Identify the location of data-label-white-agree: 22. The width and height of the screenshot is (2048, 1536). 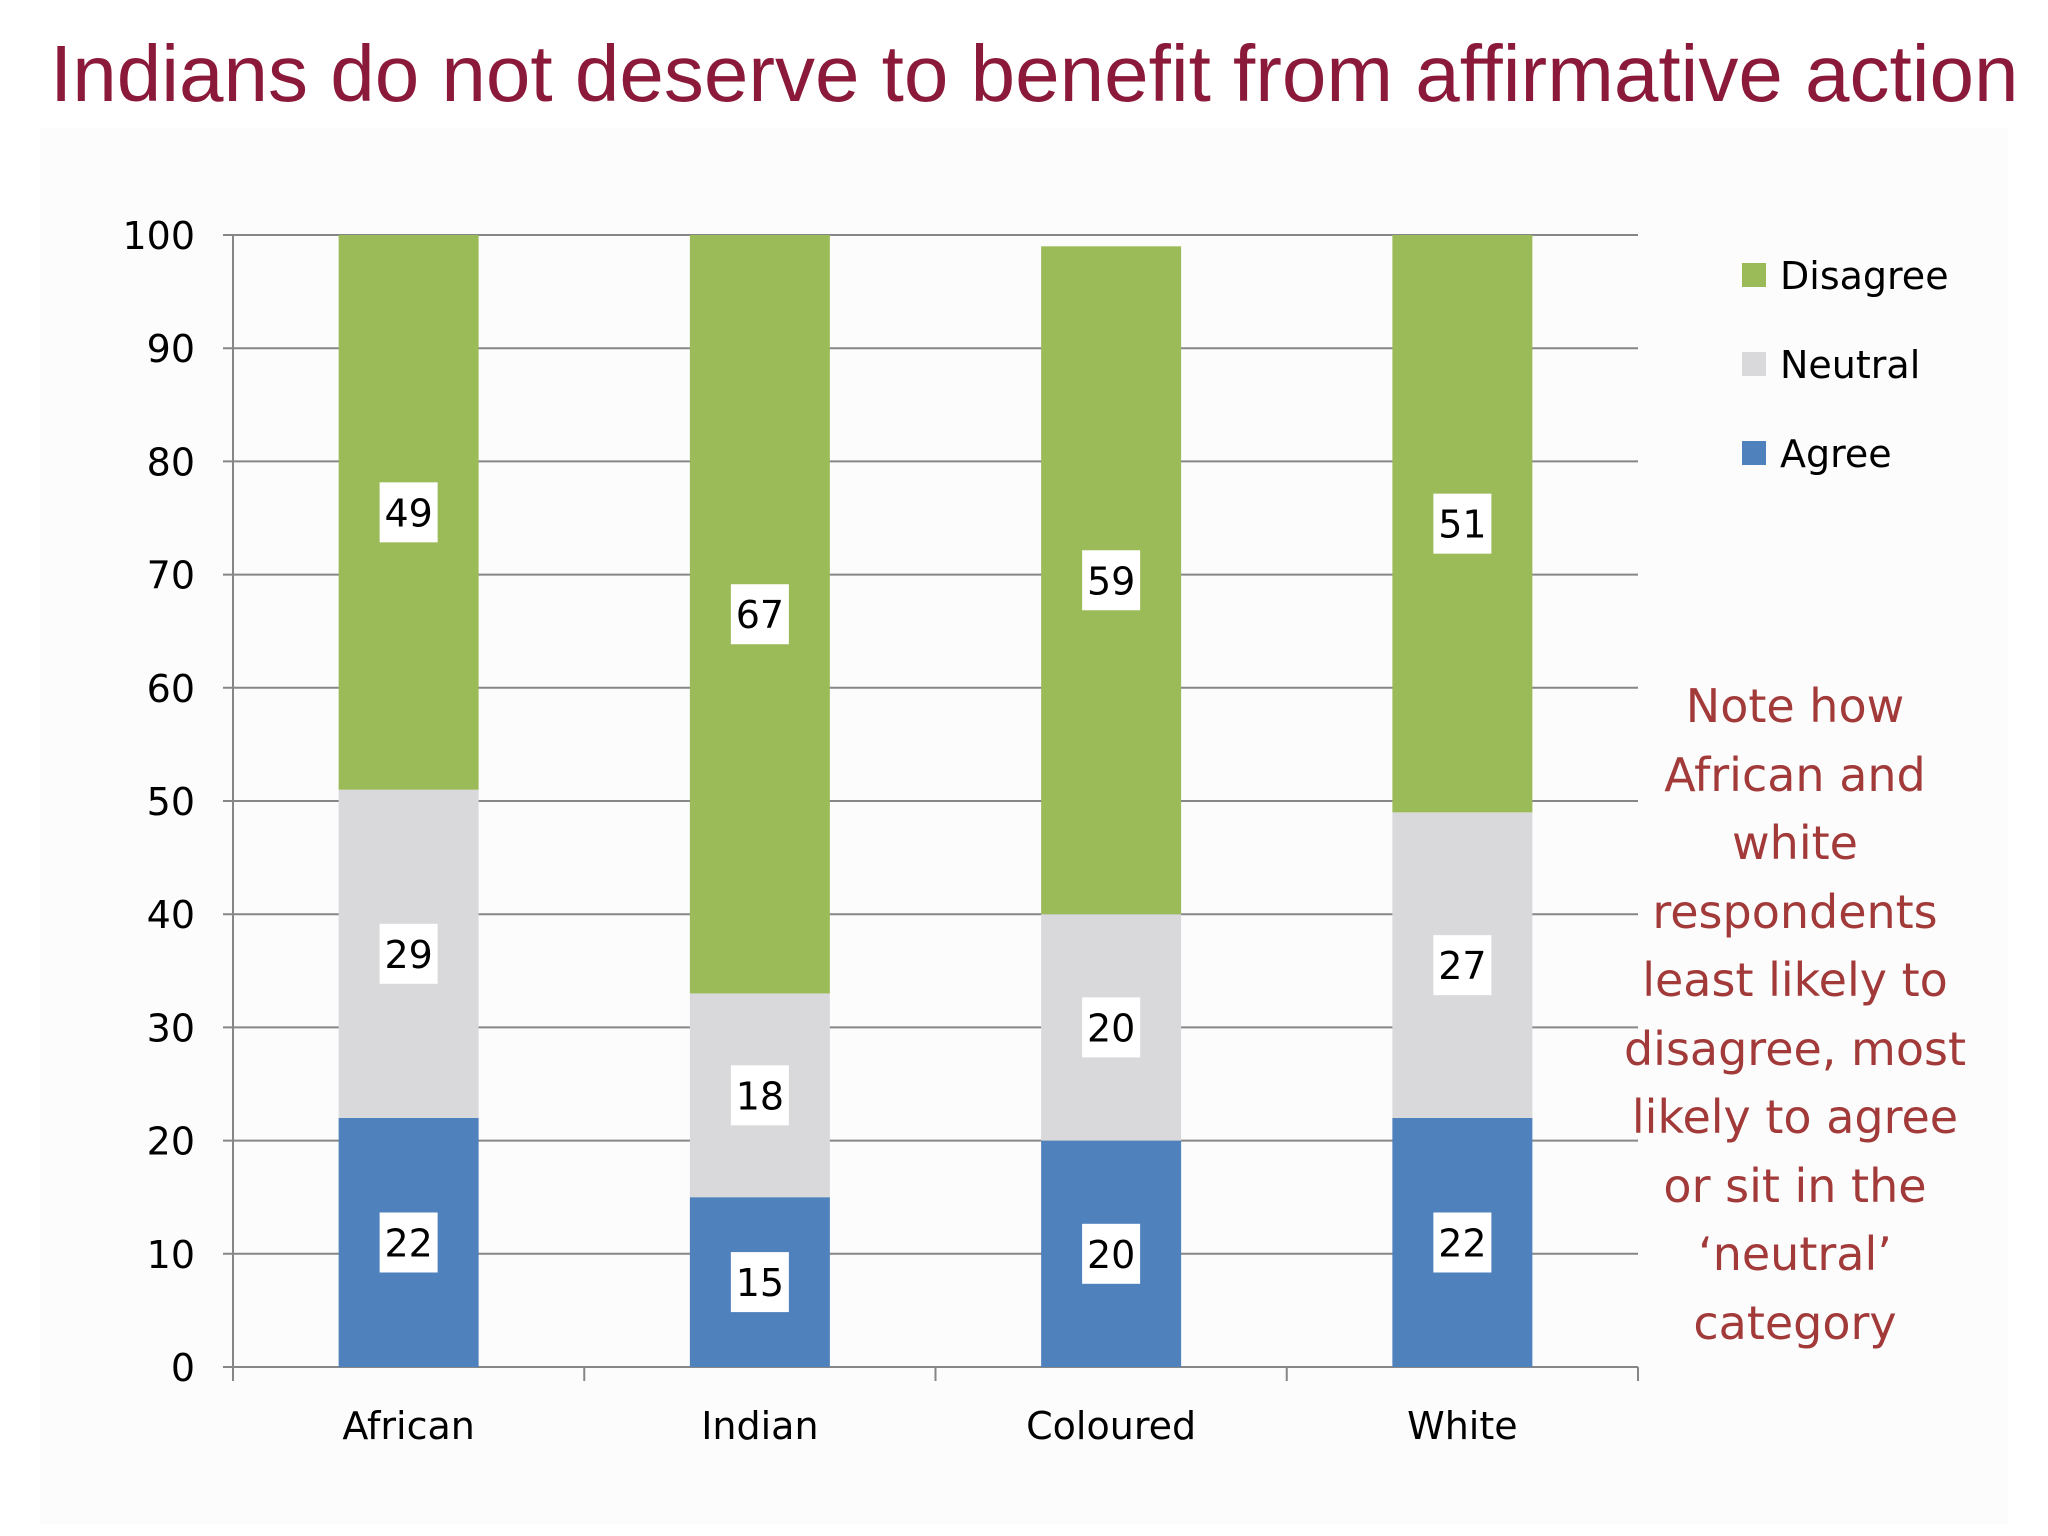
(1462, 1243).